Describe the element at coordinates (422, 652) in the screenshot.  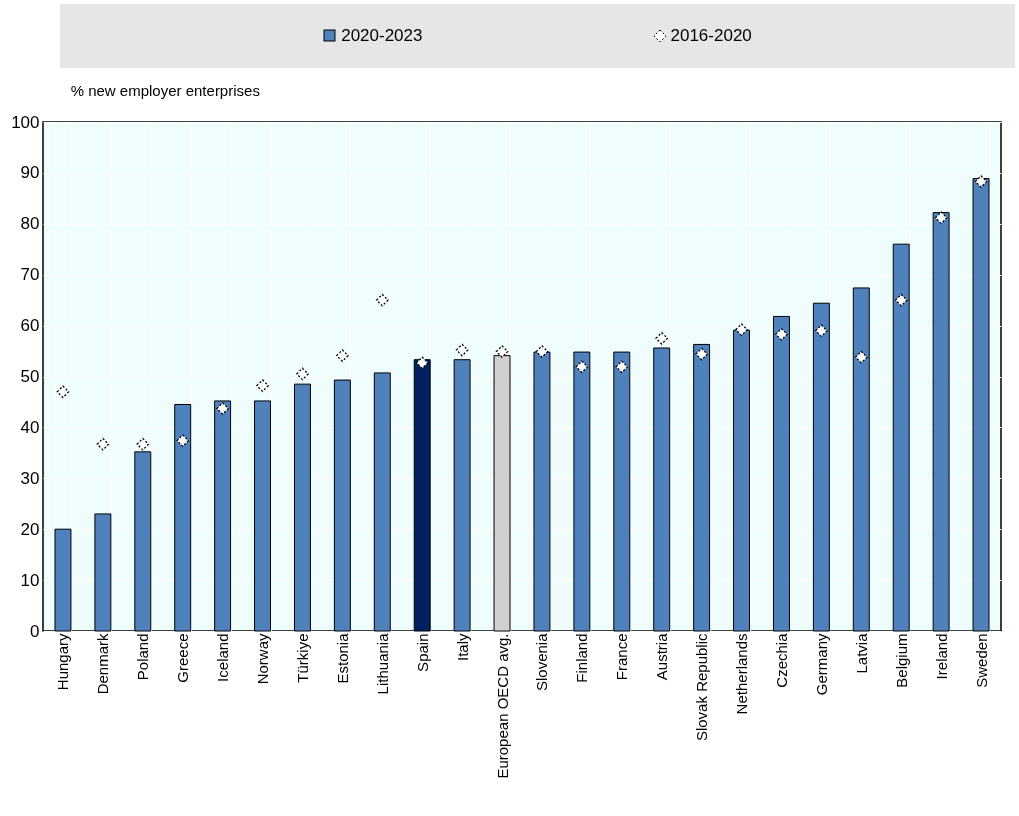
I see `x-tick-label: Spain` at that location.